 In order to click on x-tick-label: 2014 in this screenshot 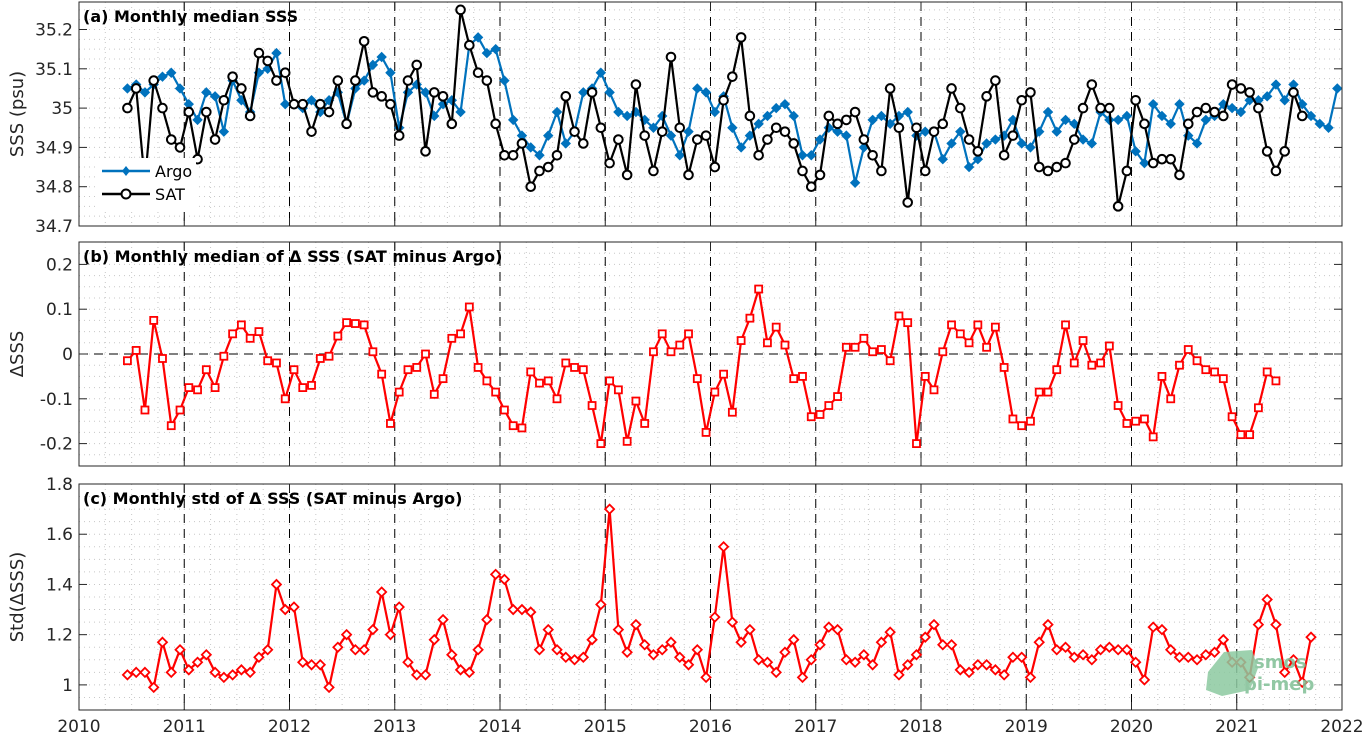, I will do `click(499, 727)`.